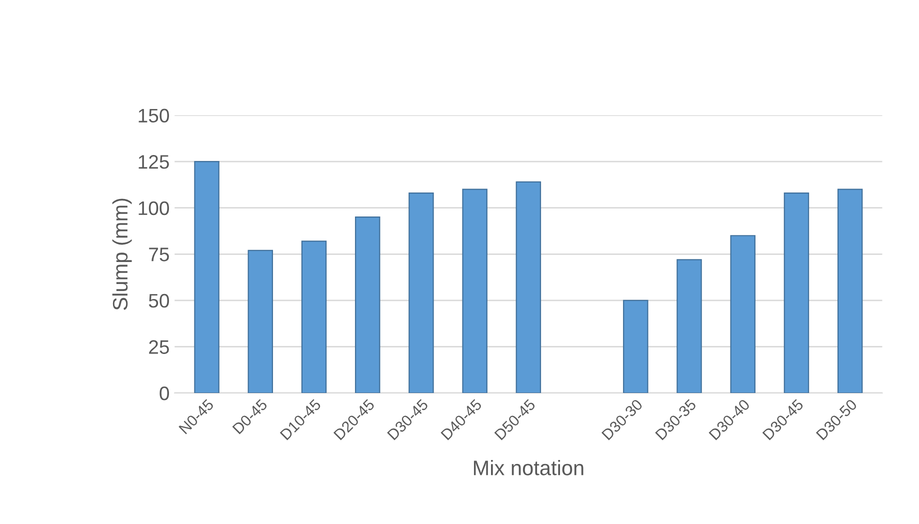 This screenshot has height=524, width=919. I want to click on y-tick-label: 0, so click(164, 393).